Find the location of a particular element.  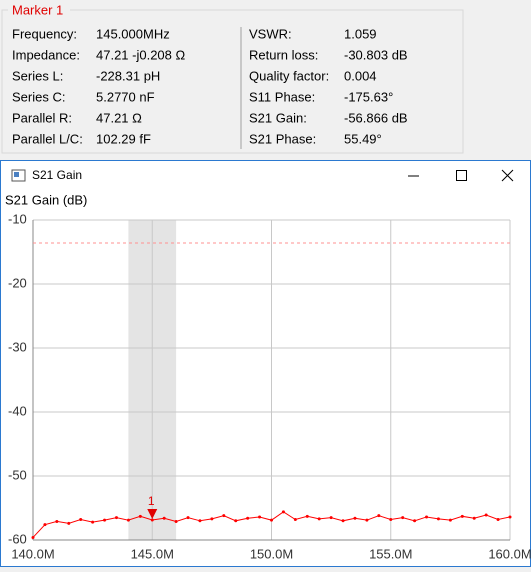

marker-title: Marker 1 is located at coordinates (37, 9).